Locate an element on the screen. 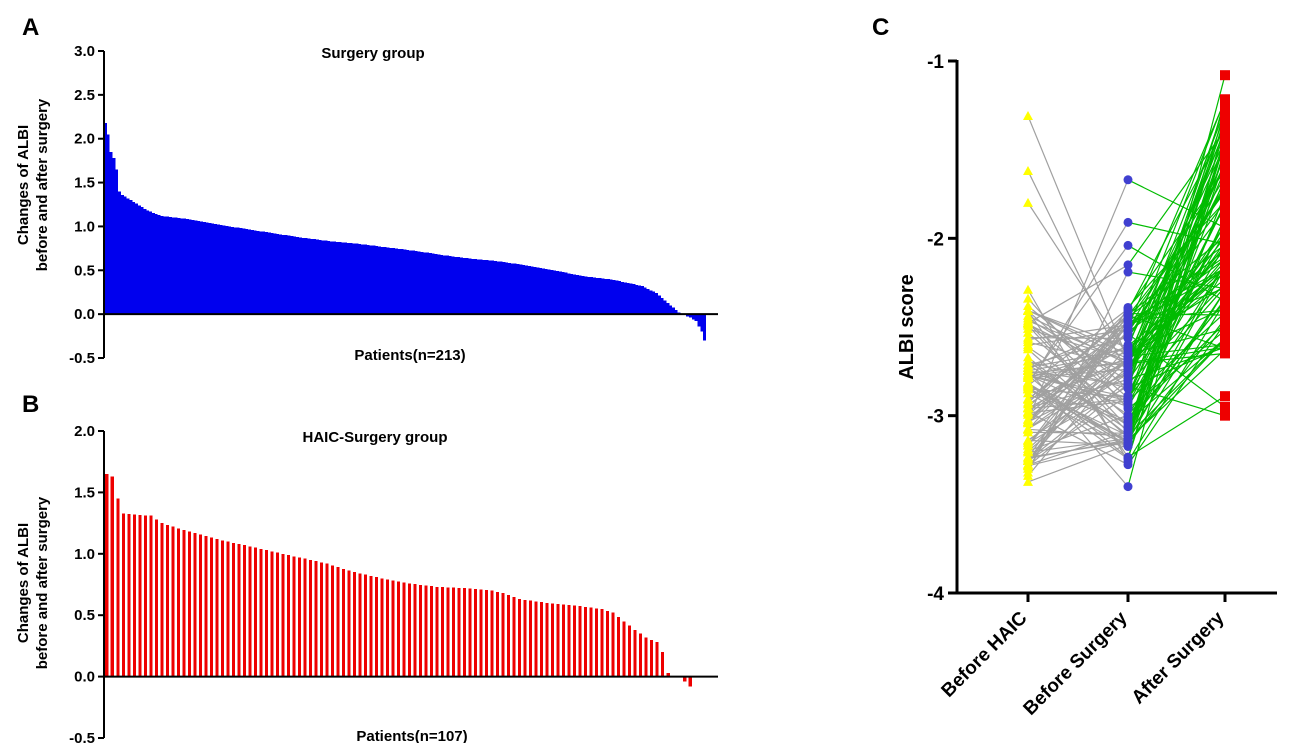  panel-c-x-tick-label: Before HAIC is located at coordinates (985, 654).